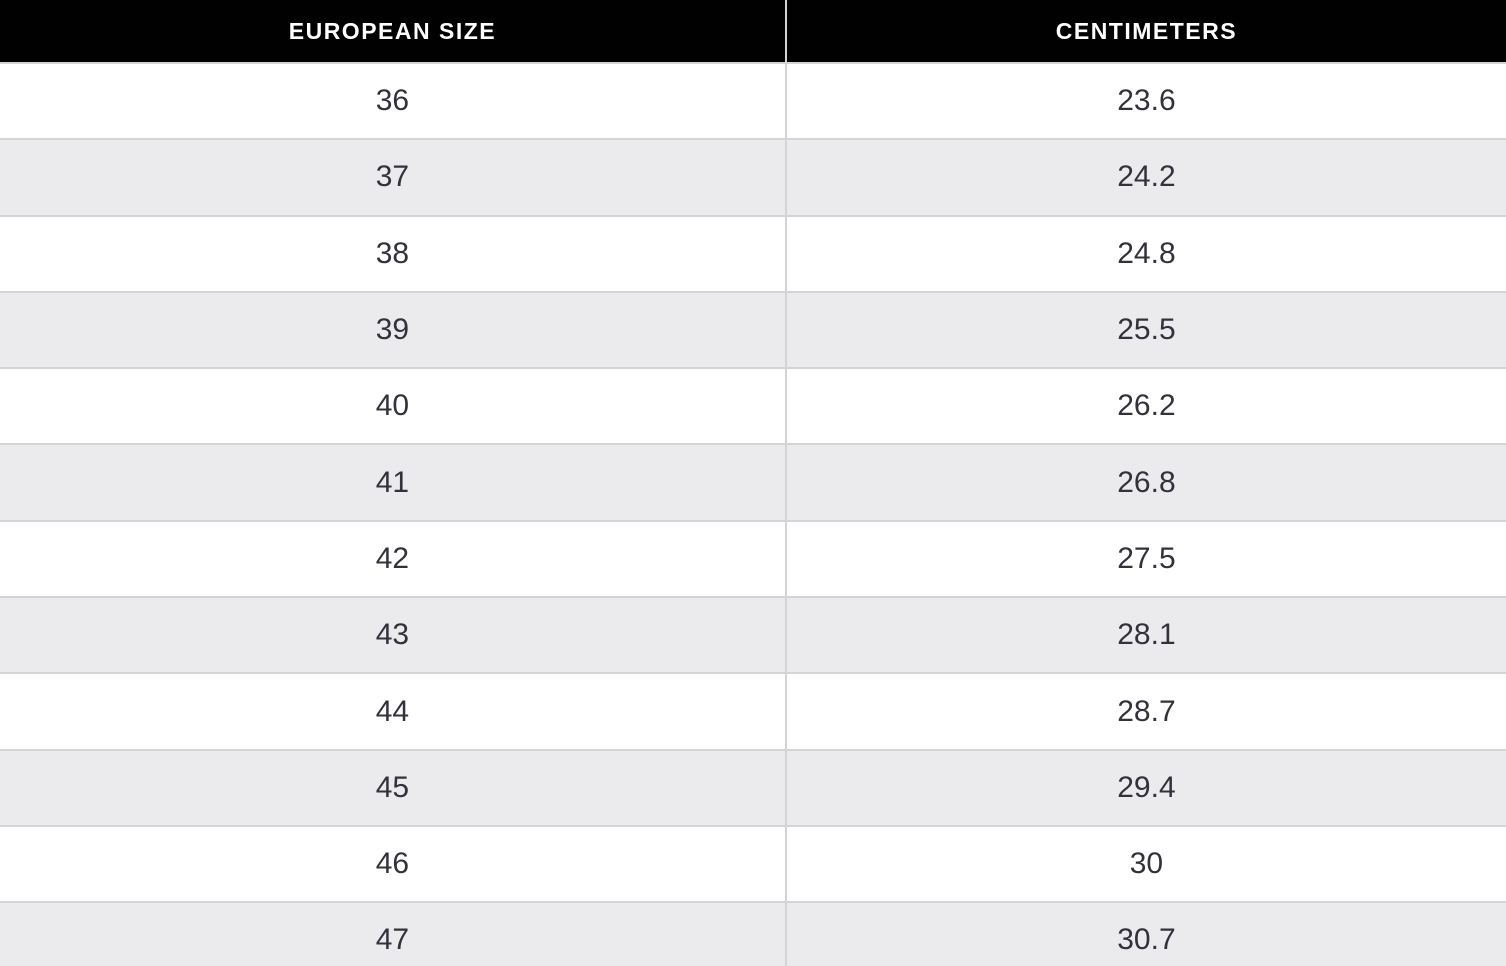  What do you see at coordinates (1146, 330) in the screenshot?
I see `cell-centimeters: 25.5` at bounding box center [1146, 330].